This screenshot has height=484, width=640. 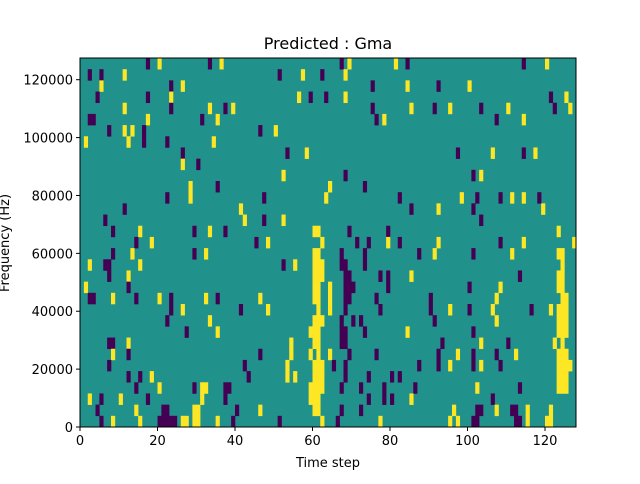 I want to click on x-tick-label: 120, so click(x=545, y=441).